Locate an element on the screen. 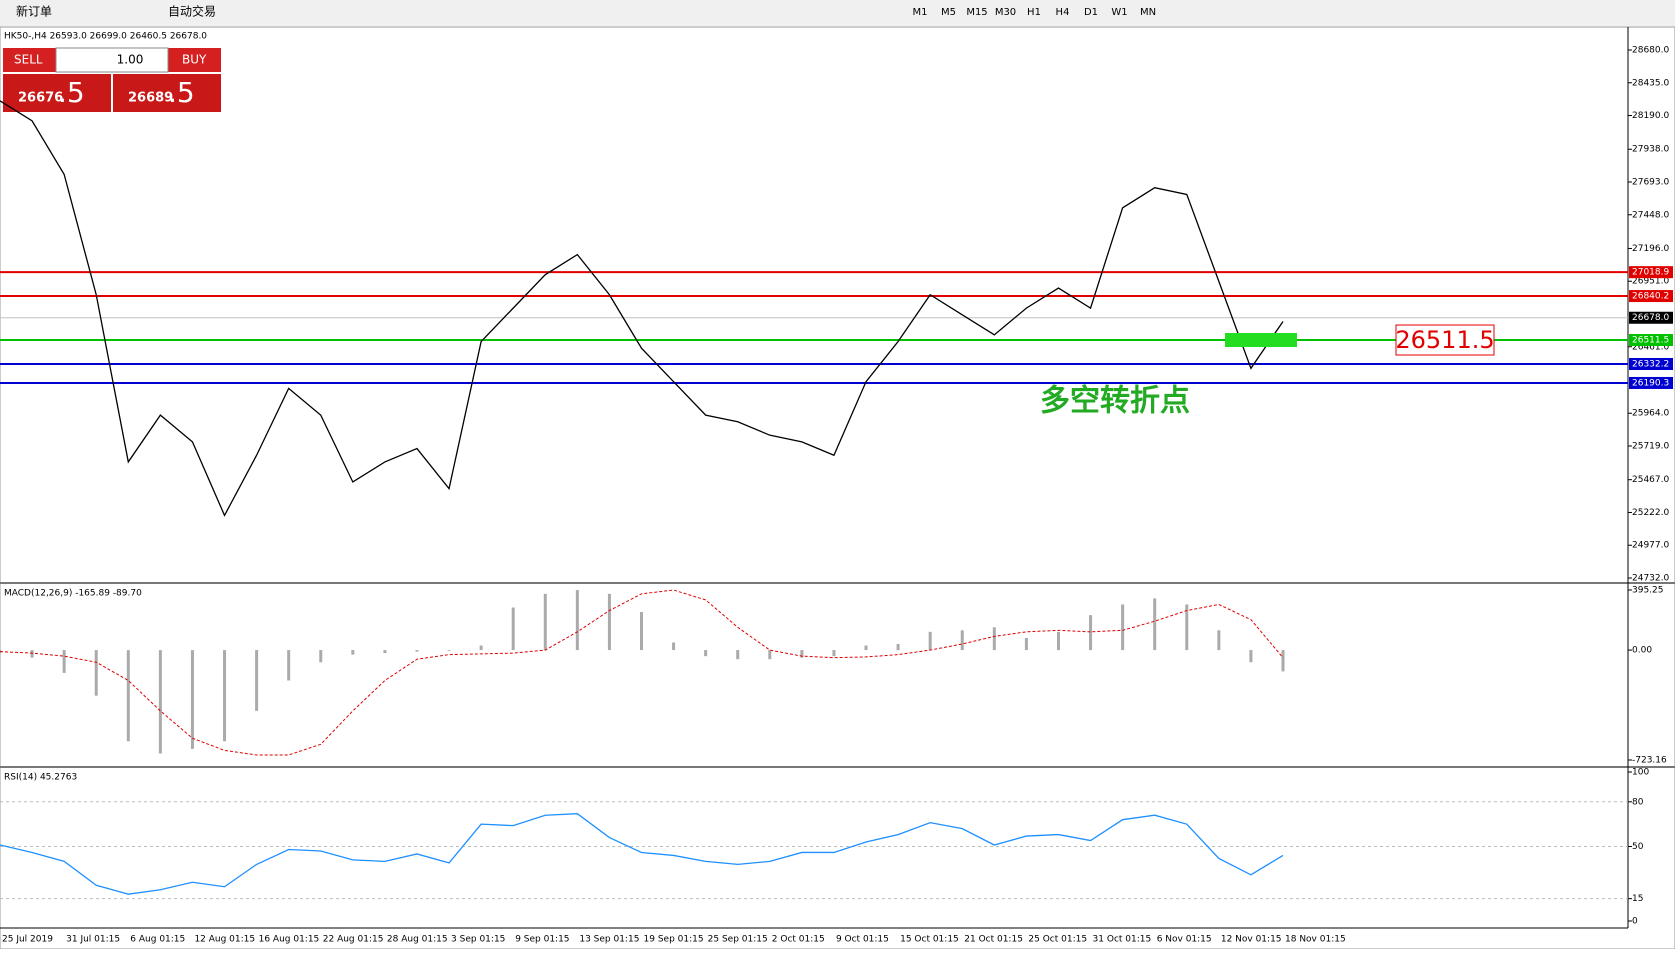 The image size is (1675, 953). lot-value: 1.00 is located at coordinates (130, 60).